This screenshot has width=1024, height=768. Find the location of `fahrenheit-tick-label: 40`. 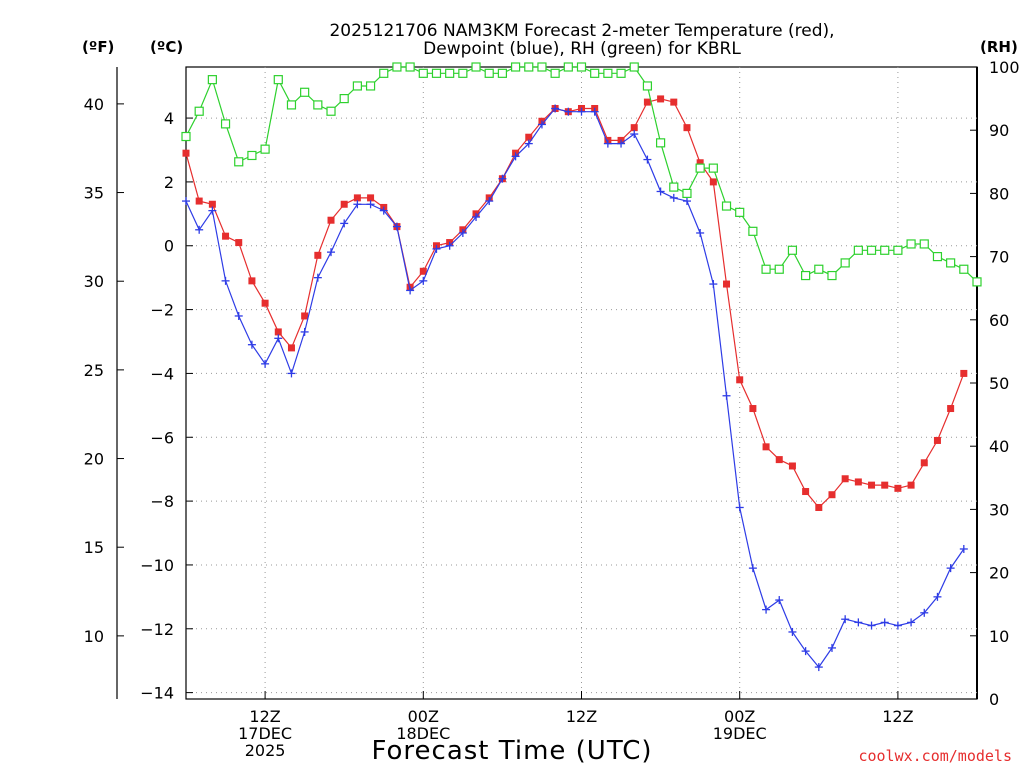

fahrenheit-tick-label: 40 is located at coordinates (94, 104).